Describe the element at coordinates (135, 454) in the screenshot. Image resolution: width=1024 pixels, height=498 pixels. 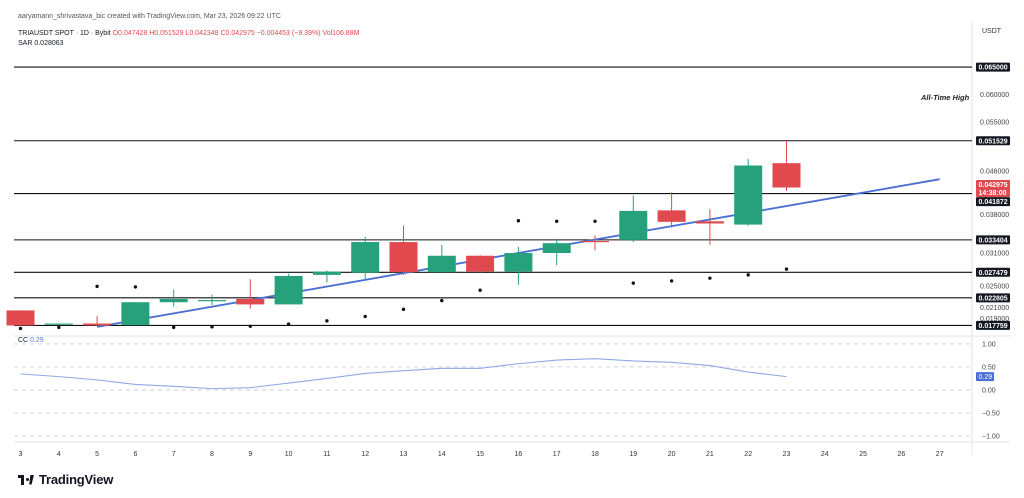
I see `time-axis-tick-label: 6` at that location.